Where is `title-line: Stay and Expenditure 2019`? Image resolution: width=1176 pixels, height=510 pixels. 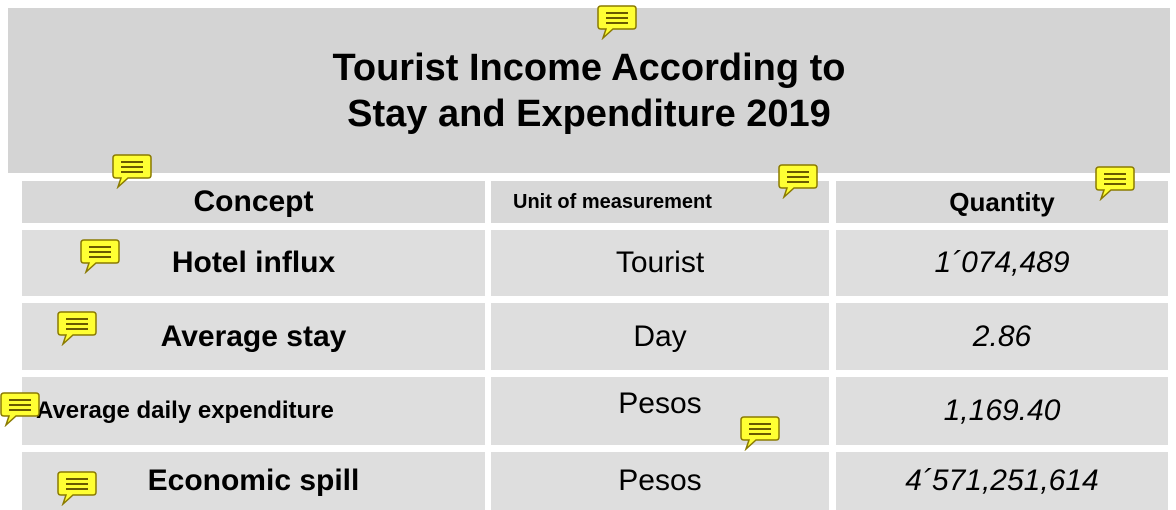
title-line: Stay and Expenditure 2019 is located at coordinates (589, 113).